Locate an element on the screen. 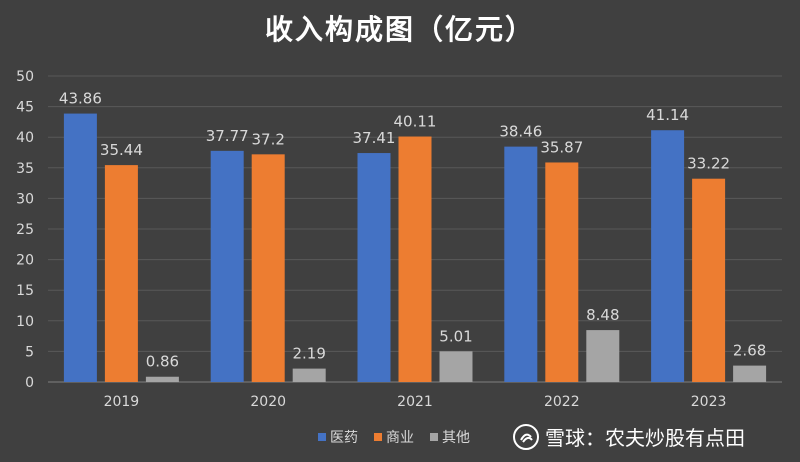 The height and width of the screenshot is (462, 800). data-label: 38.46 is located at coordinates (520, 132).